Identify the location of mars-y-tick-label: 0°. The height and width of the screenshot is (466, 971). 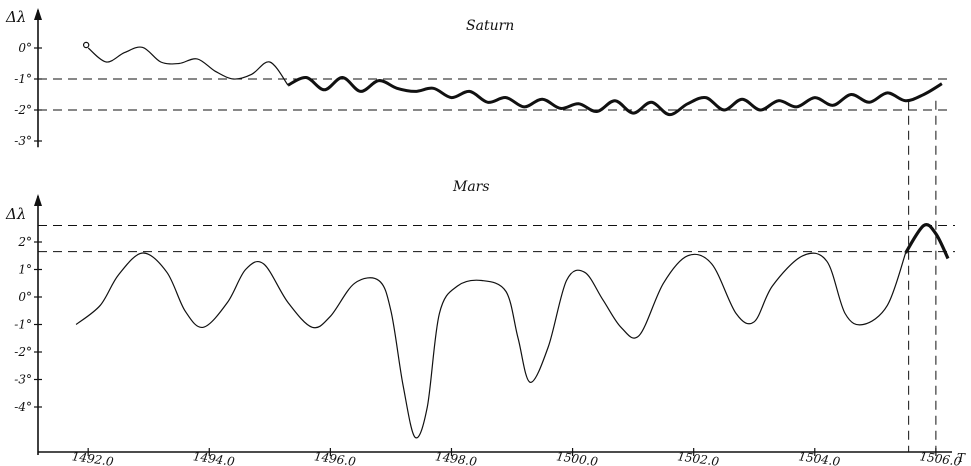
(25, 297).